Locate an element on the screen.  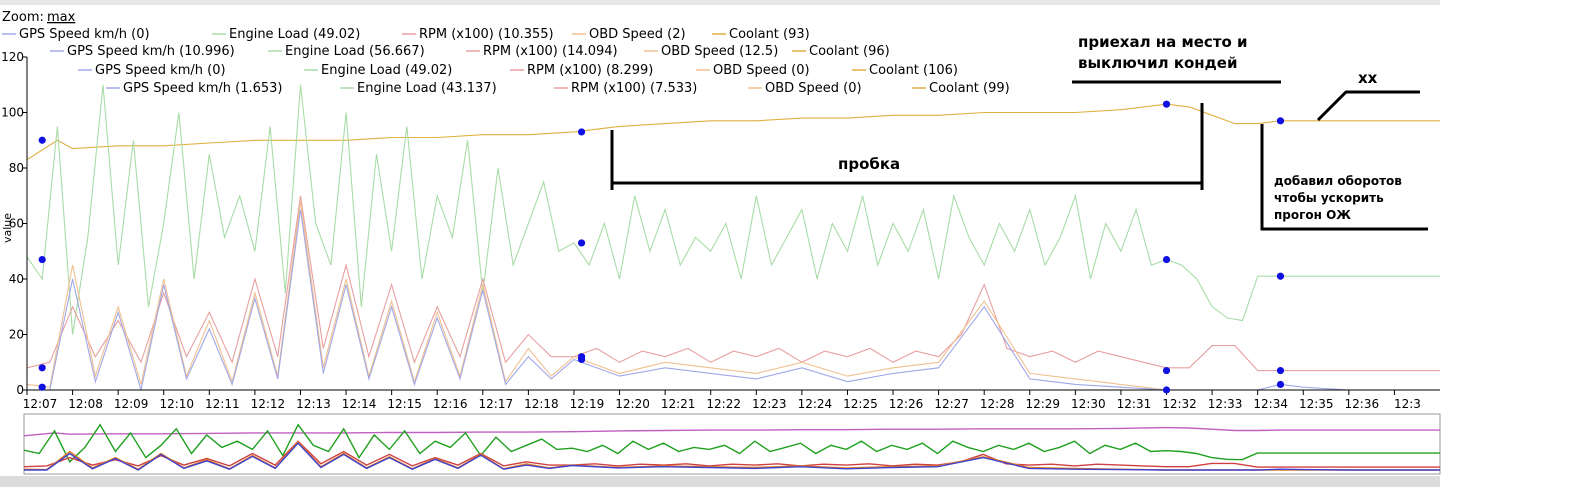
x-tick-label-17: 12:24 is located at coordinates (815, 404).